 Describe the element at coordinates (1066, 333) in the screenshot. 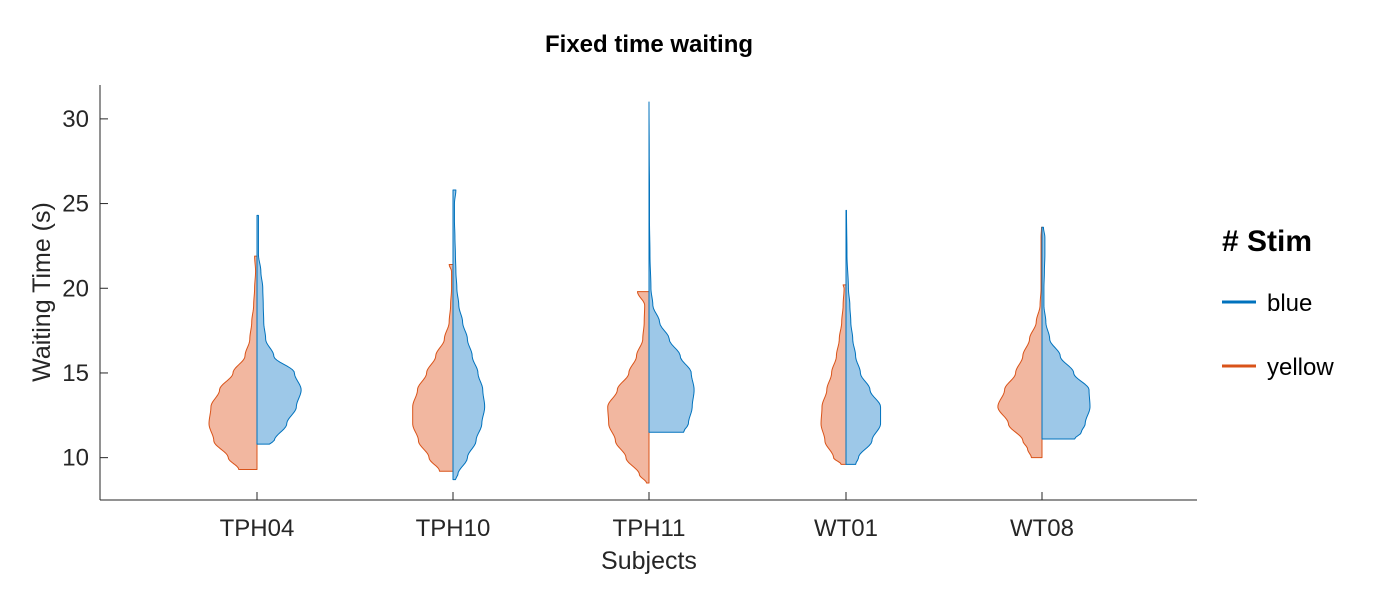

I see `violin-blue-wt08` at that location.